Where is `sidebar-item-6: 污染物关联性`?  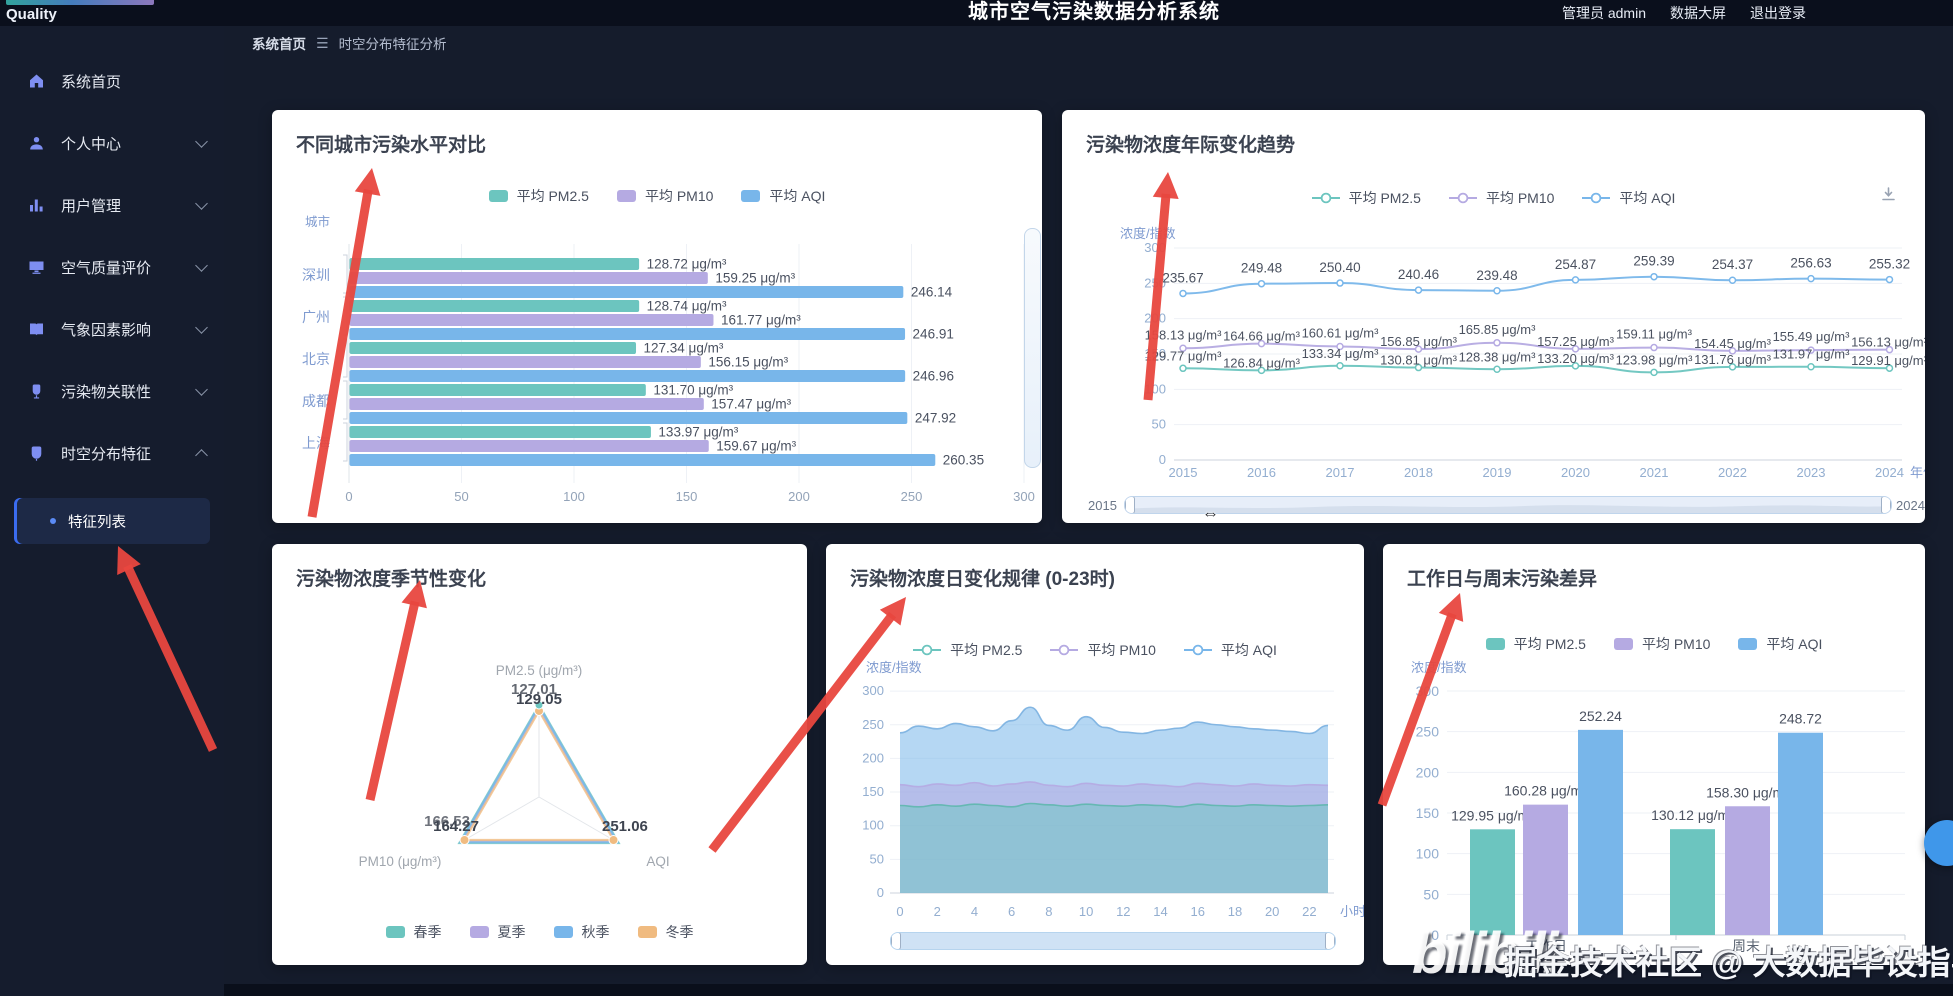
sidebar-item-6: 污染物关联性 is located at coordinates (112, 391).